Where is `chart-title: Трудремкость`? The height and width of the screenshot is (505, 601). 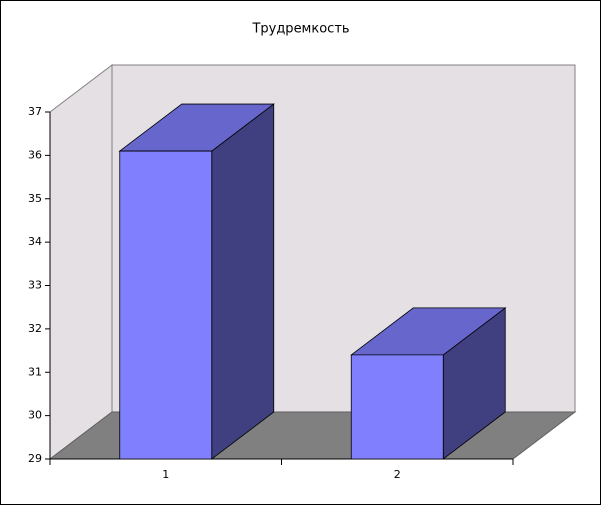
chart-title: Трудремкость is located at coordinates (300, 29).